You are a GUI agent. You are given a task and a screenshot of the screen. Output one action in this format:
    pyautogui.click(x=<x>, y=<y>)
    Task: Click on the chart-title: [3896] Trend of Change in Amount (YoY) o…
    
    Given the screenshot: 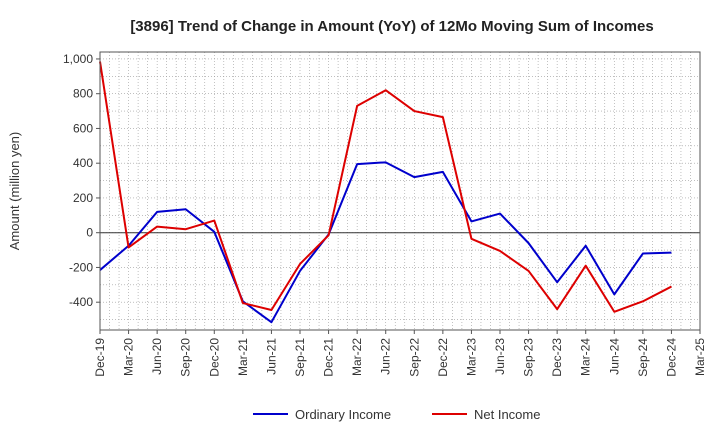 What is the action you would take?
    pyautogui.click(x=391, y=26)
    